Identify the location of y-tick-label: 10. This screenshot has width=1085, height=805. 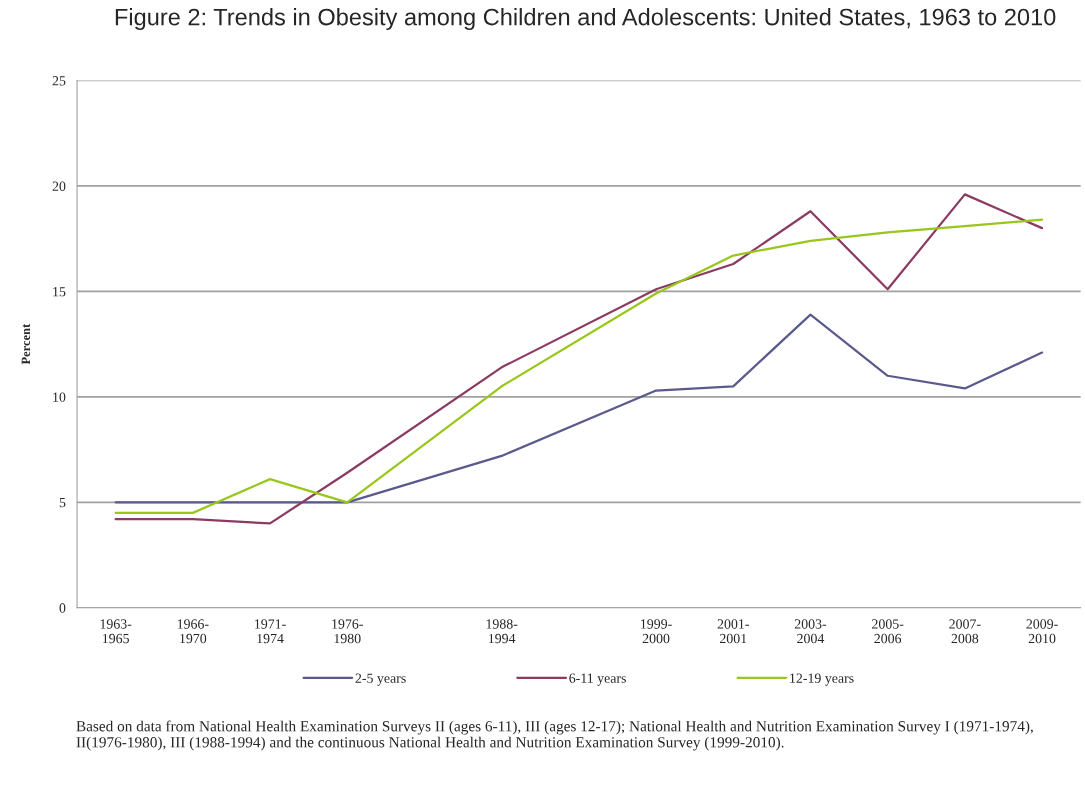
(59, 397).